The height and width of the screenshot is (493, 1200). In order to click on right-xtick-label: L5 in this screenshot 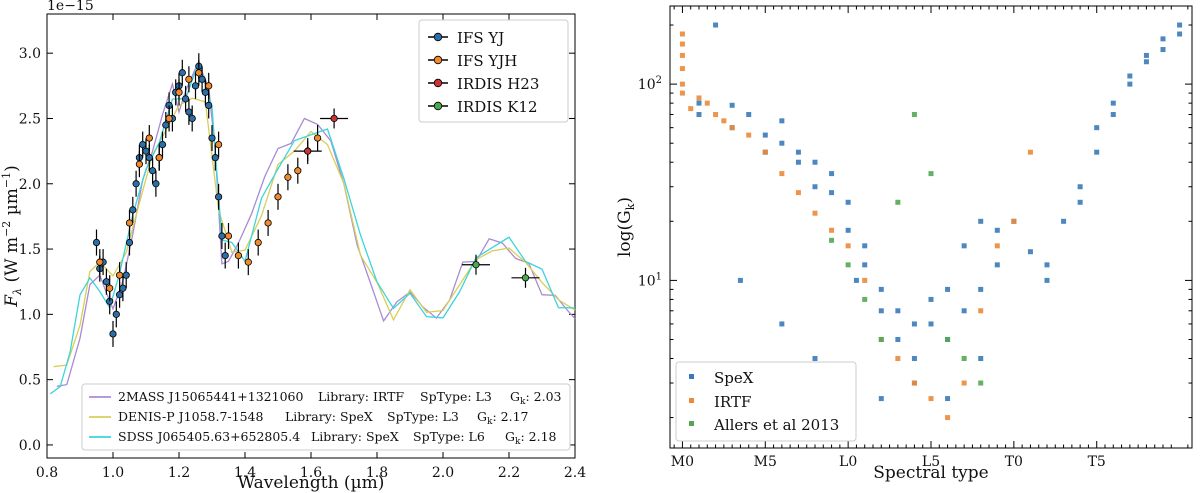, I will do `click(931, 462)`.